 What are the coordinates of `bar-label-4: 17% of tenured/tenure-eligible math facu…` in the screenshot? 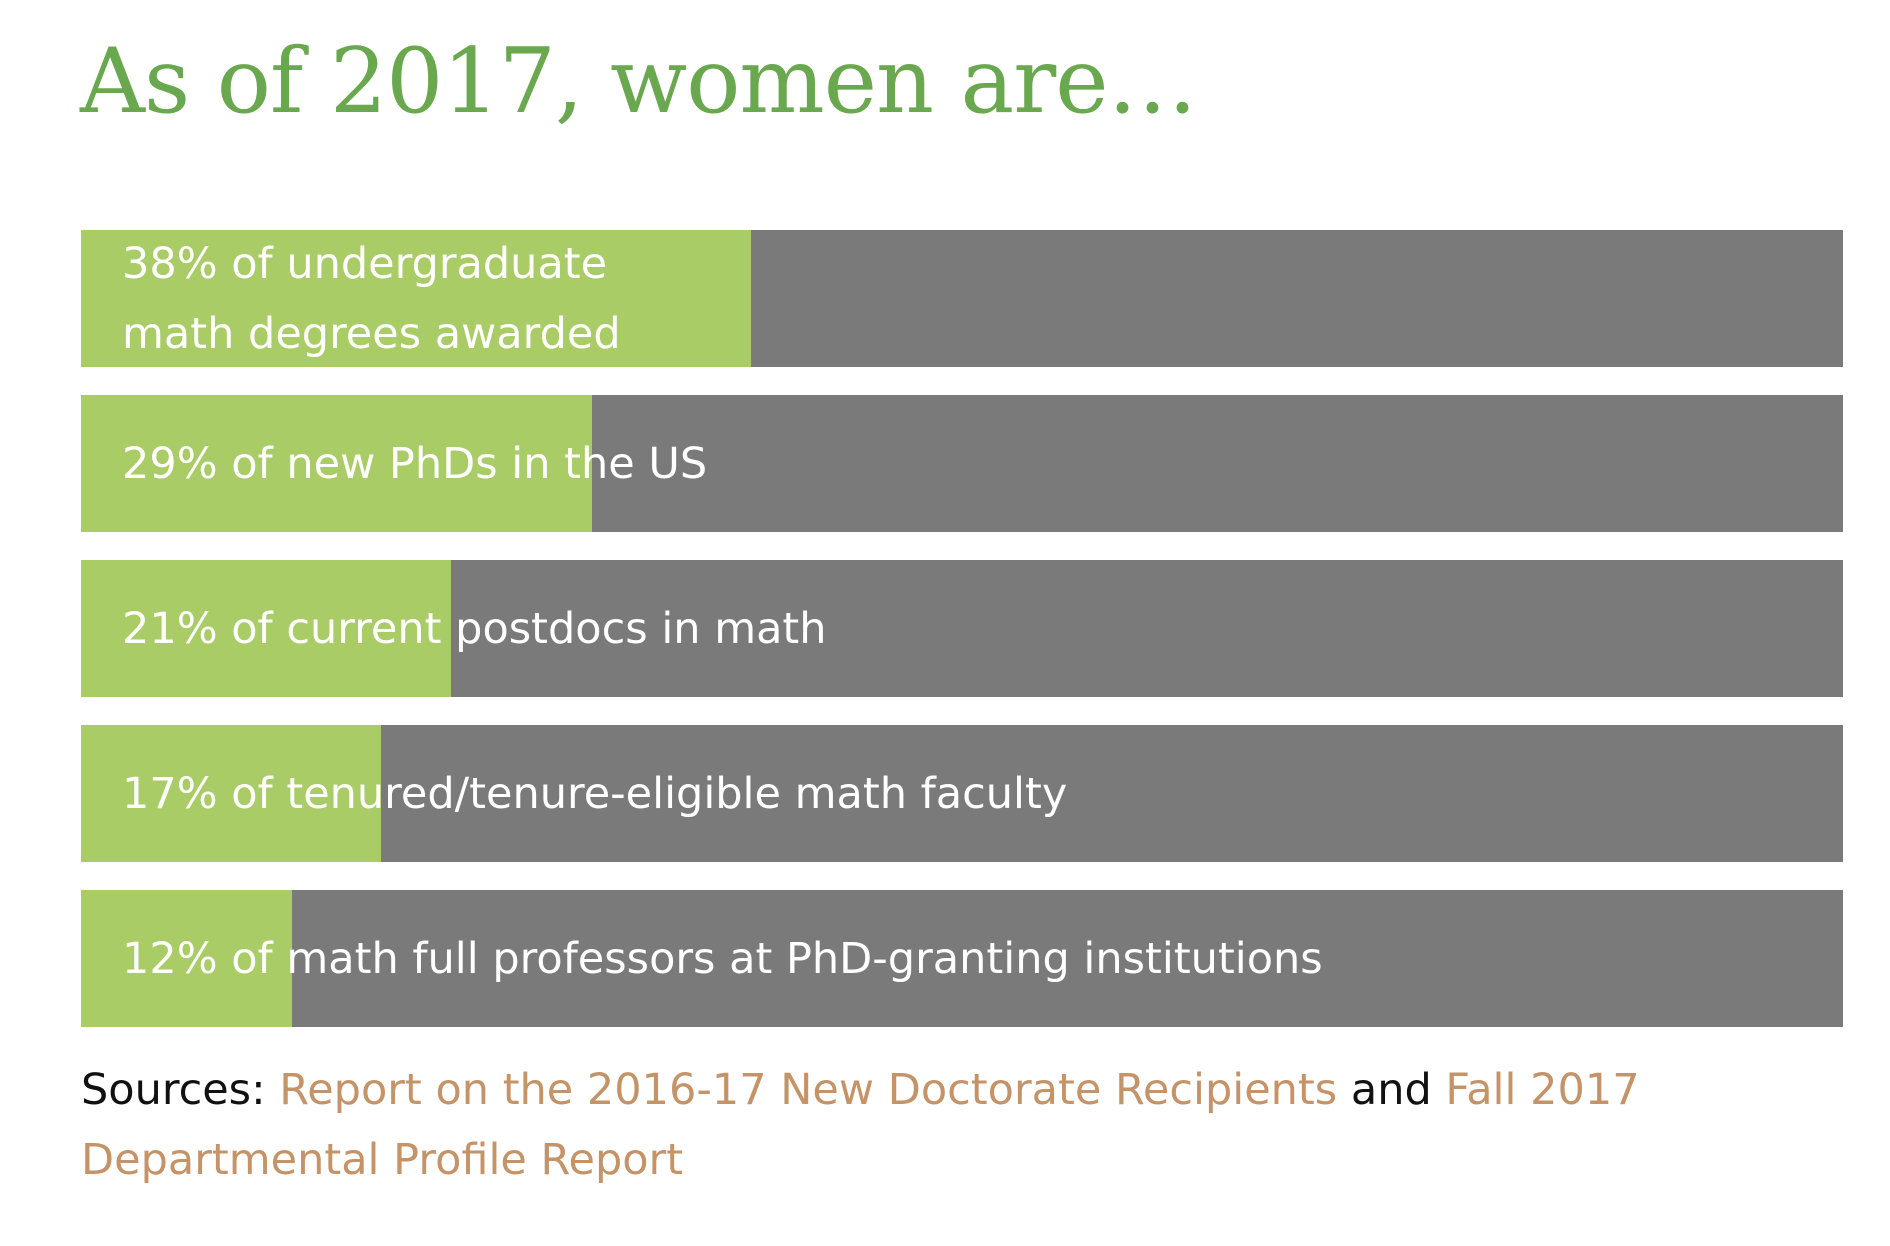 It's located at (595, 793).